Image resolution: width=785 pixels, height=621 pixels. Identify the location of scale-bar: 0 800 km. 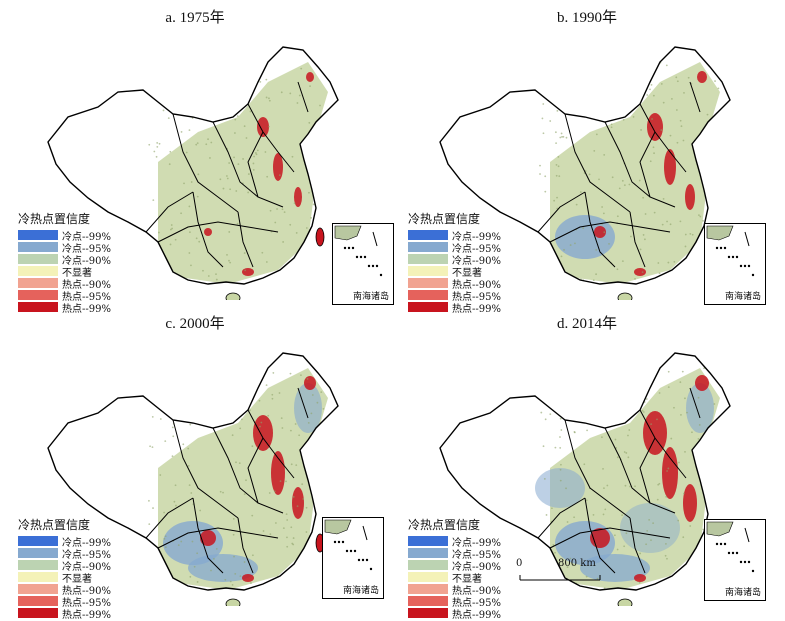
(561, 571).